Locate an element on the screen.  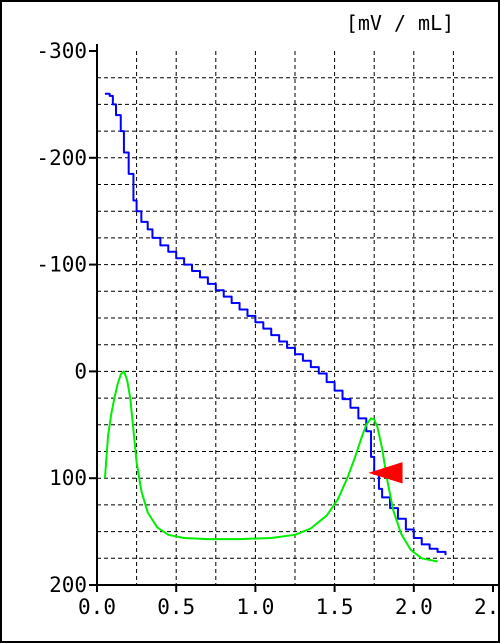
x-tick-label: 0.0 is located at coordinates (97, 607).